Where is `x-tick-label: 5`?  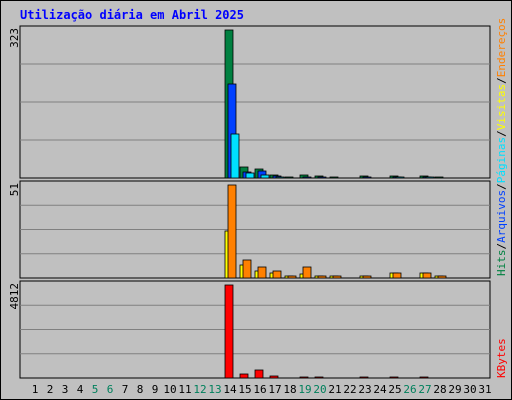
x-tick-label: 5 is located at coordinates (95, 389).